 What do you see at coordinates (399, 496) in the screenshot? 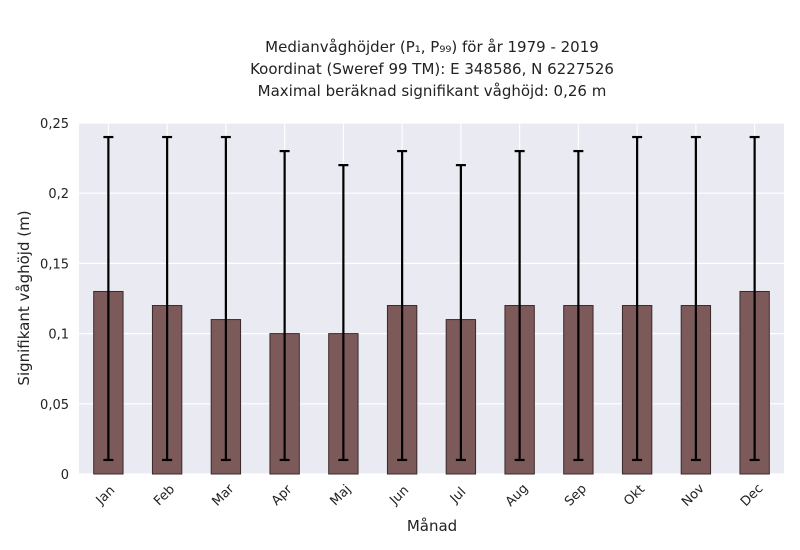
I see `x-tick-label: Jun` at bounding box center [399, 496].